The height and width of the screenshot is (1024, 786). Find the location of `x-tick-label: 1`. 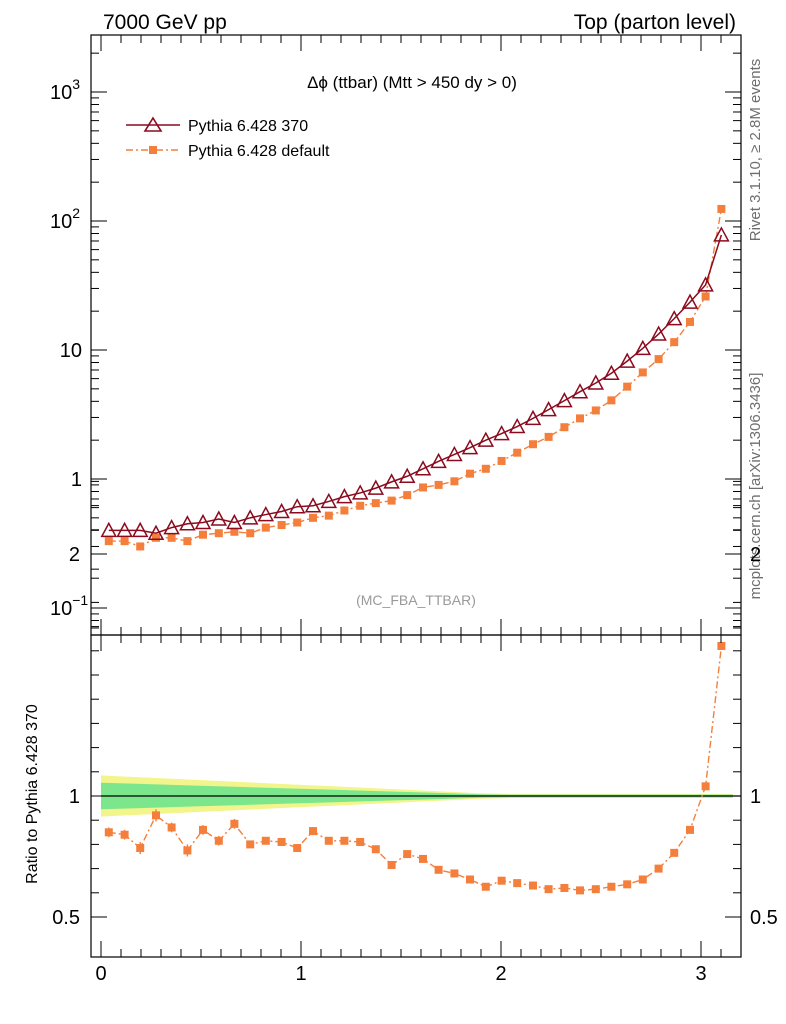

x-tick-label: 1 is located at coordinates (300, 974).